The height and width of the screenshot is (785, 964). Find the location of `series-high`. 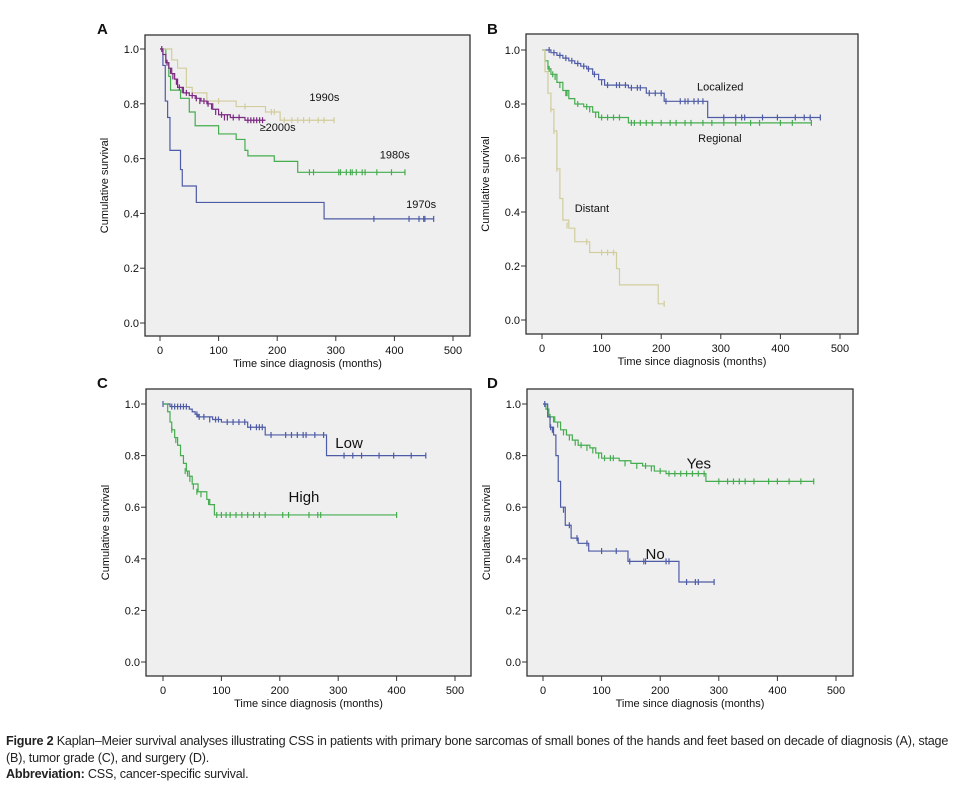

series-high is located at coordinates (280, 460).